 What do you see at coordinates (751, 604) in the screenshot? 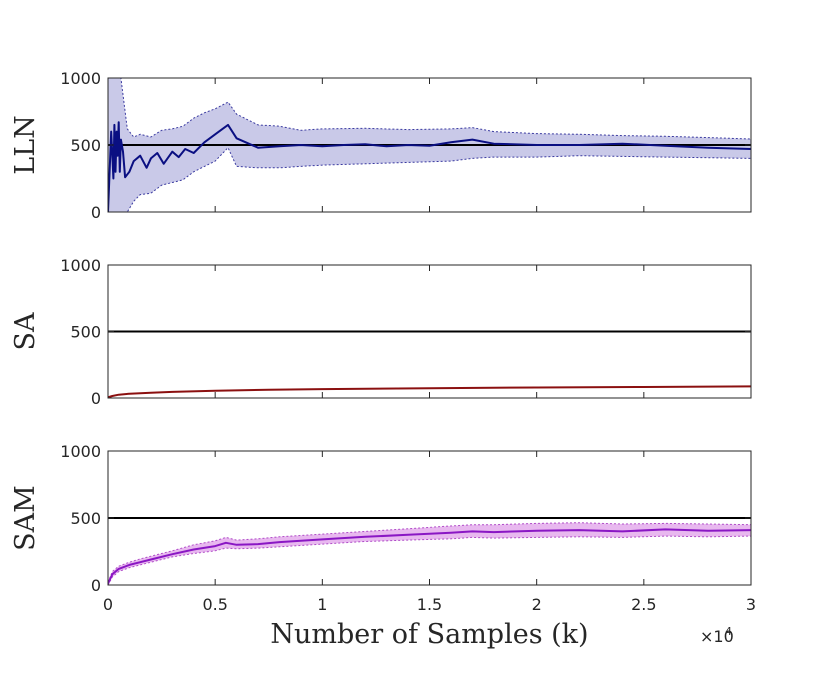
I see `x-tick-label: 3` at bounding box center [751, 604].